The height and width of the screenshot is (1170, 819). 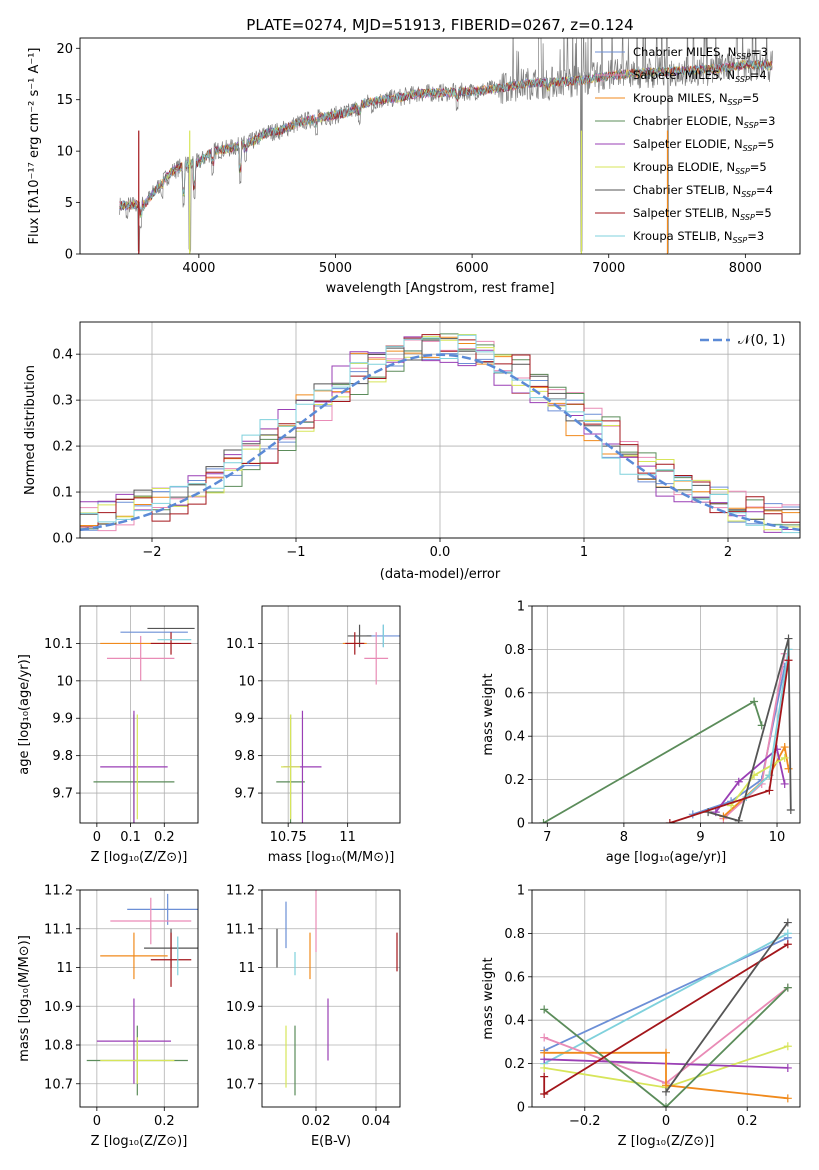 What do you see at coordinates (747, 1121) in the screenshot?
I see `x-tick-label: 0.2` at bounding box center [747, 1121].